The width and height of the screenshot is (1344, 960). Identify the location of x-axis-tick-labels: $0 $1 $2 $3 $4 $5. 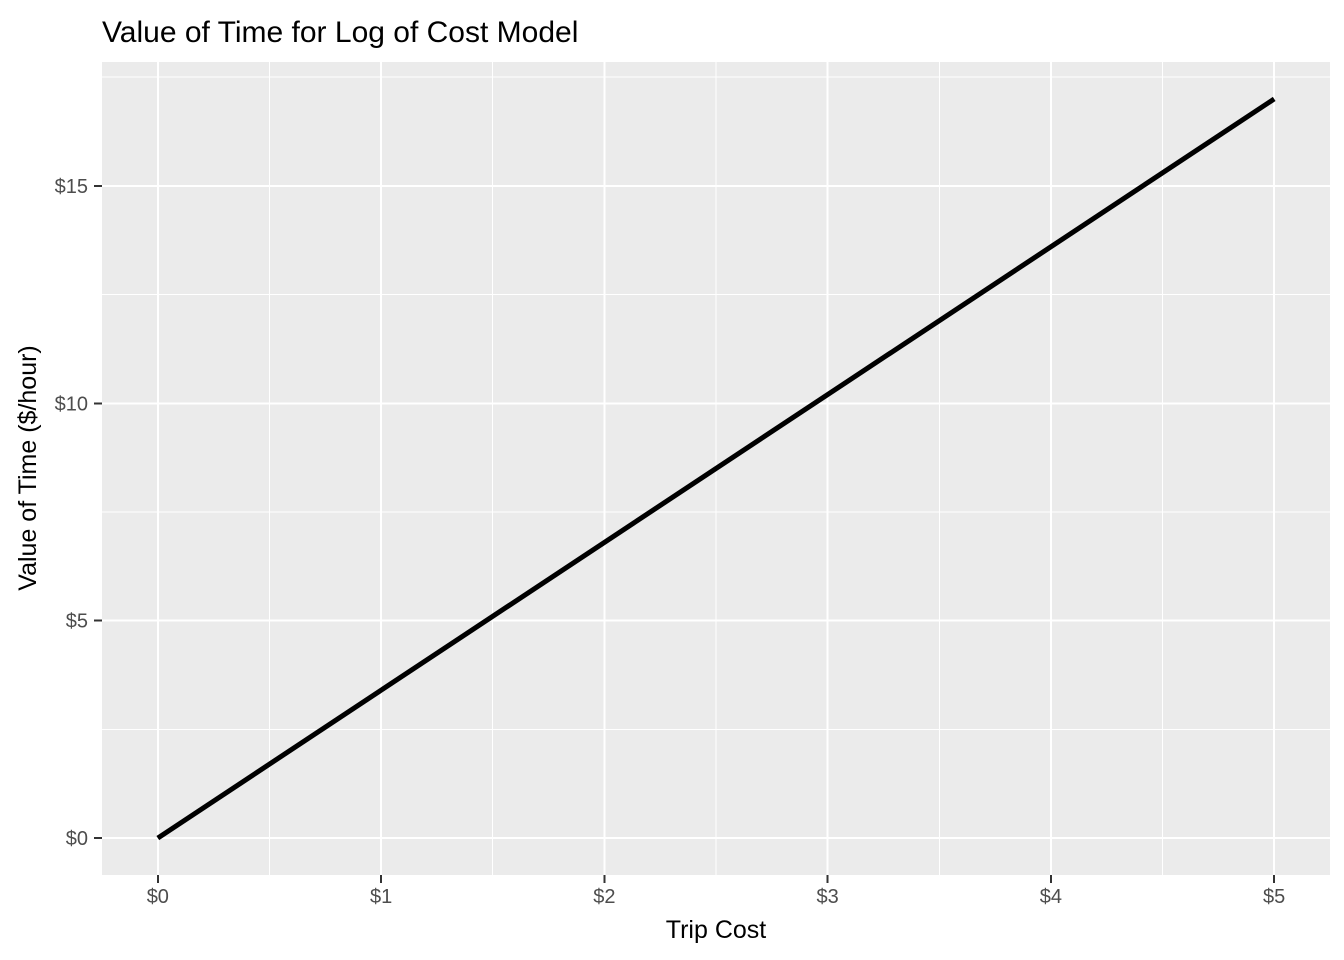
(716, 897).